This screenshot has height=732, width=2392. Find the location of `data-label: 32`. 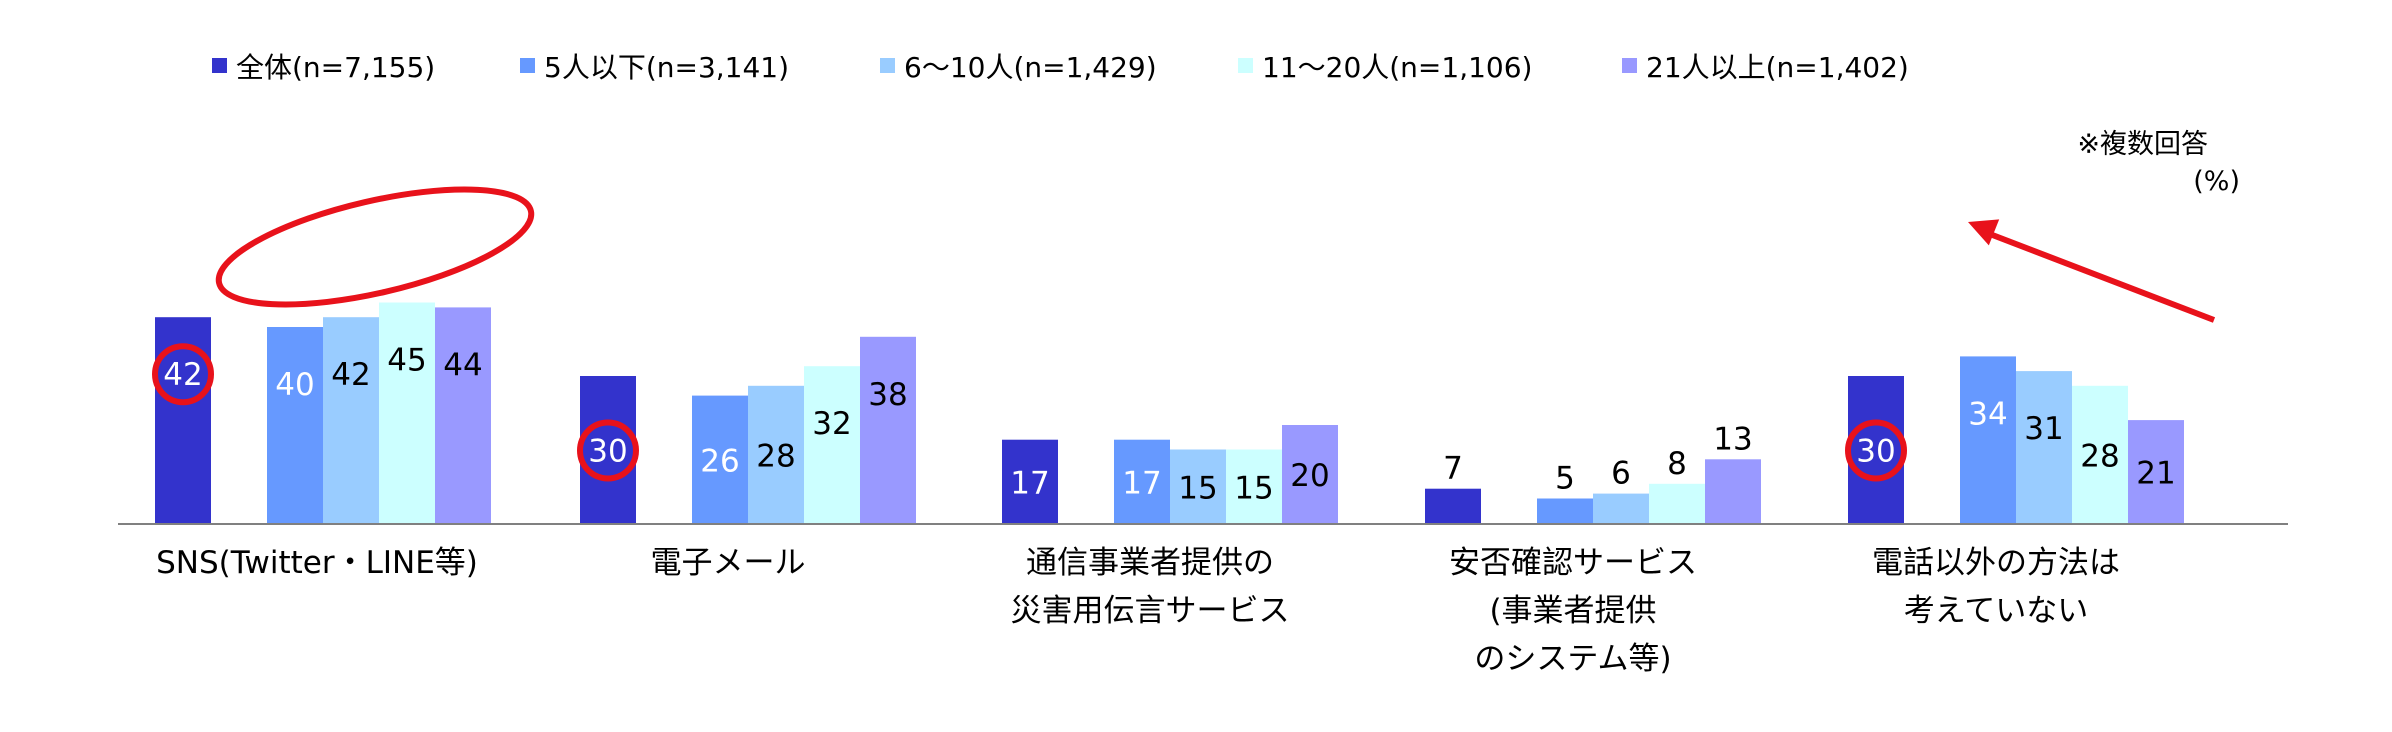

data-label: 32 is located at coordinates (831, 424).